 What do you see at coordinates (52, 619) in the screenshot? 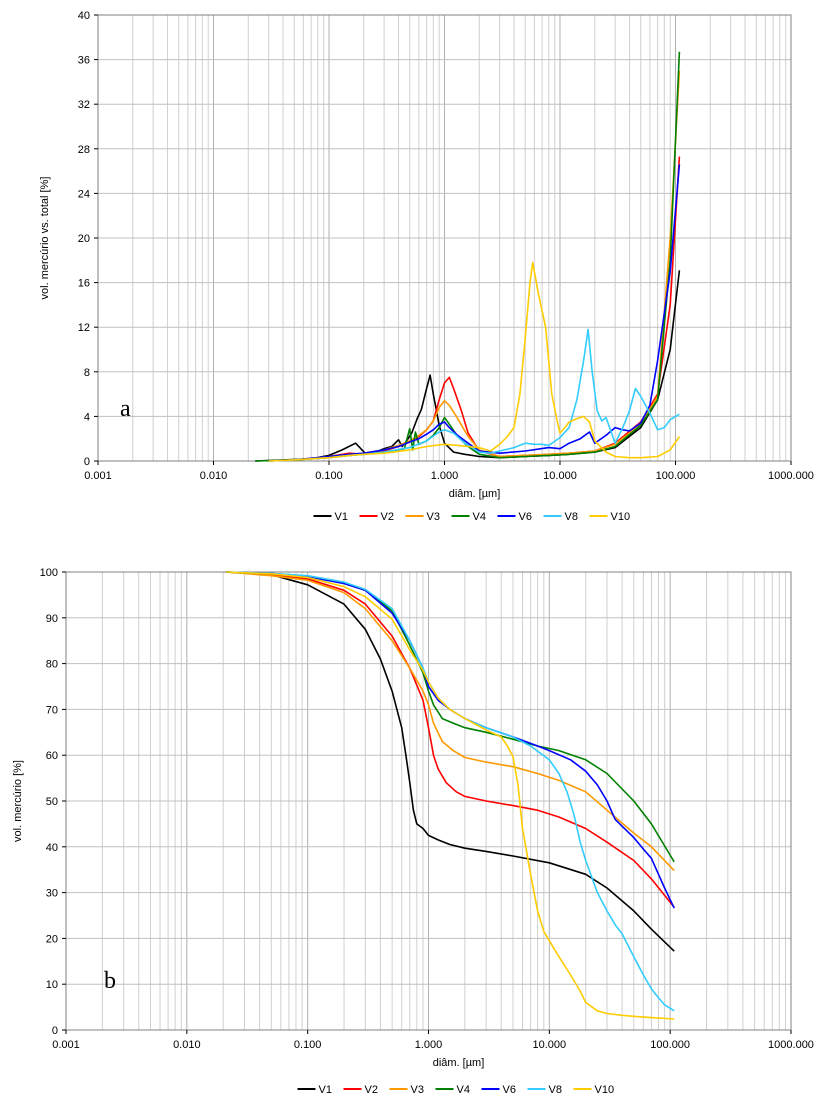
I see `y-tick-label: 90` at bounding box center [52, 619].